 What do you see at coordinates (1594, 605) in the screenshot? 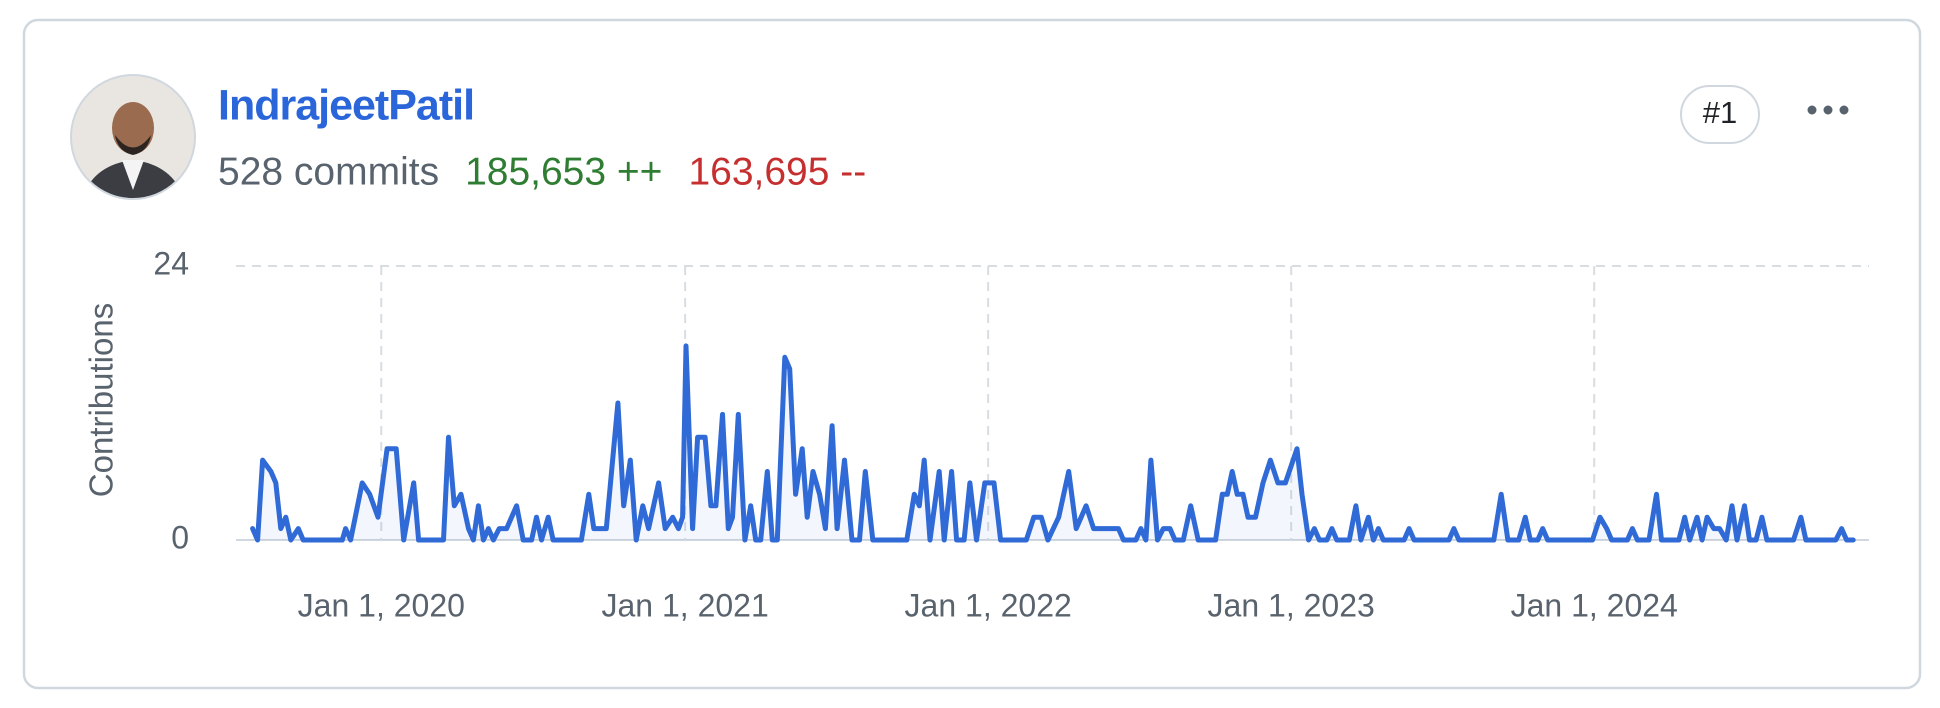
I see `x-tick-label: Jan 1, 2024` at bounding box center [1594, 605].